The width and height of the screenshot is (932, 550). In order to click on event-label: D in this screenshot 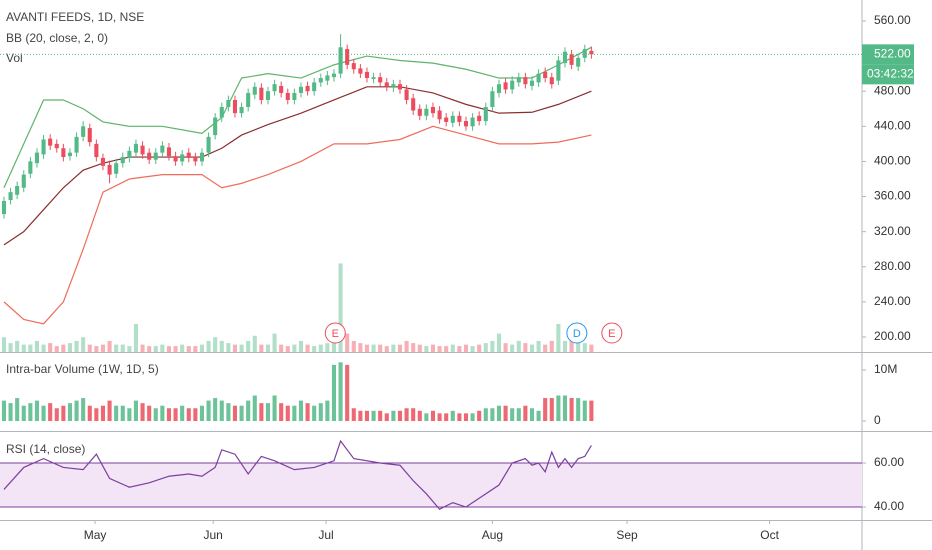, I will do `click(577, 334)`.